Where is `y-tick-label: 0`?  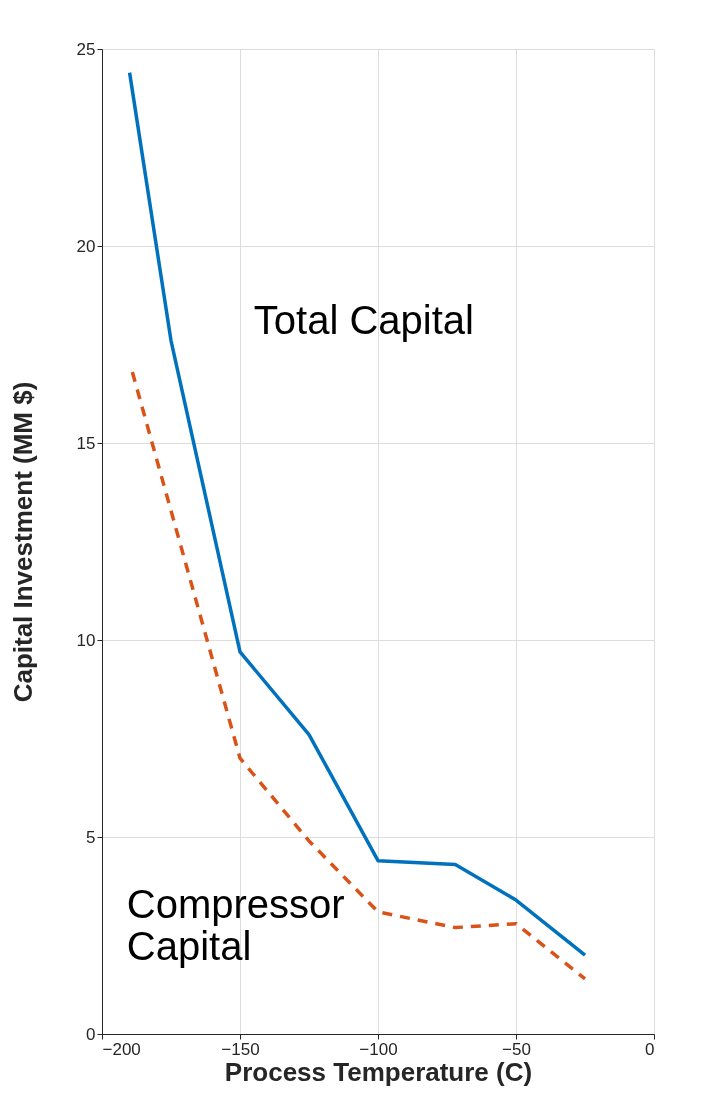 y-tick-label: 0 is located at coordinates (91, 1034).